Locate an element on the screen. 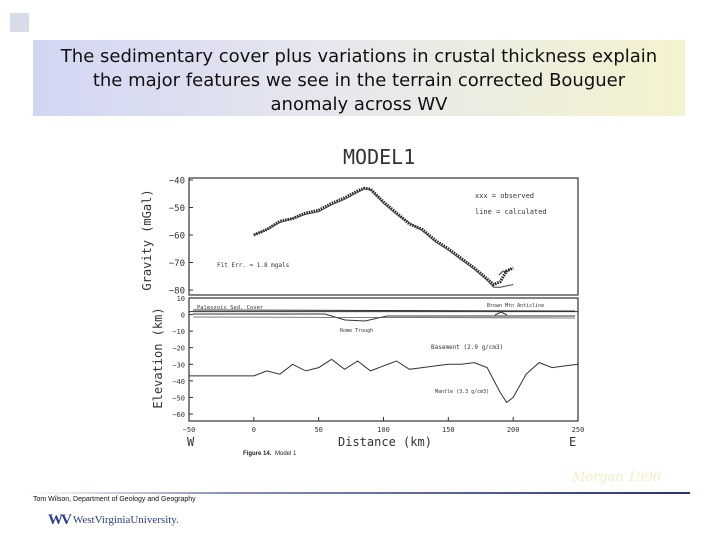 This screenshot has width=720, height=540. gravity-axis-label: Gravity (mGal) is located at coordinates (147, 239).